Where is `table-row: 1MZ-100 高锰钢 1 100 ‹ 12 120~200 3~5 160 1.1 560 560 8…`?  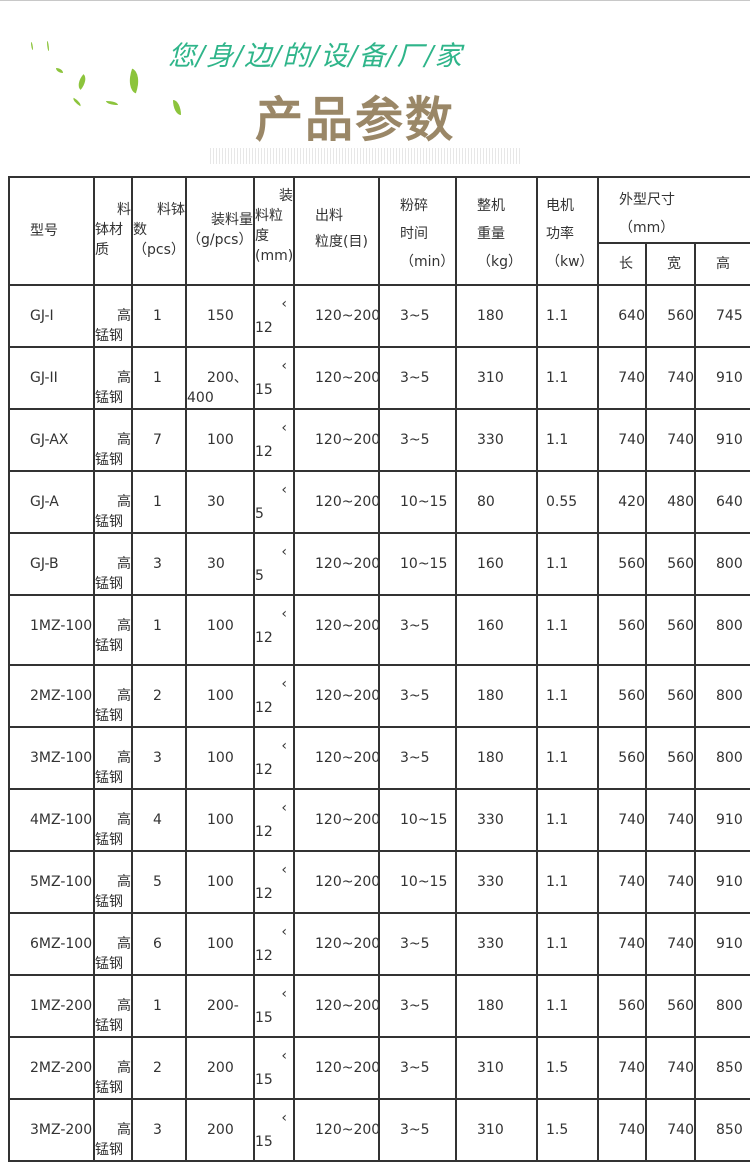
table-row: 1MZ-100 高锰钢 1 100 ‹ 12 120~200 3~5 160 1.1 560 560 8… is located at coordinates (379, 630).